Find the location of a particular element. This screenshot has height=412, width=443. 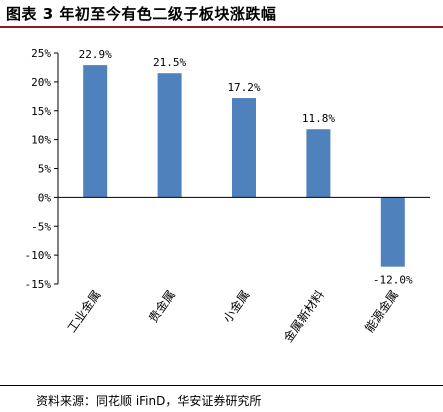

y-tick-label: -10% is located at coordinates (38, 255).